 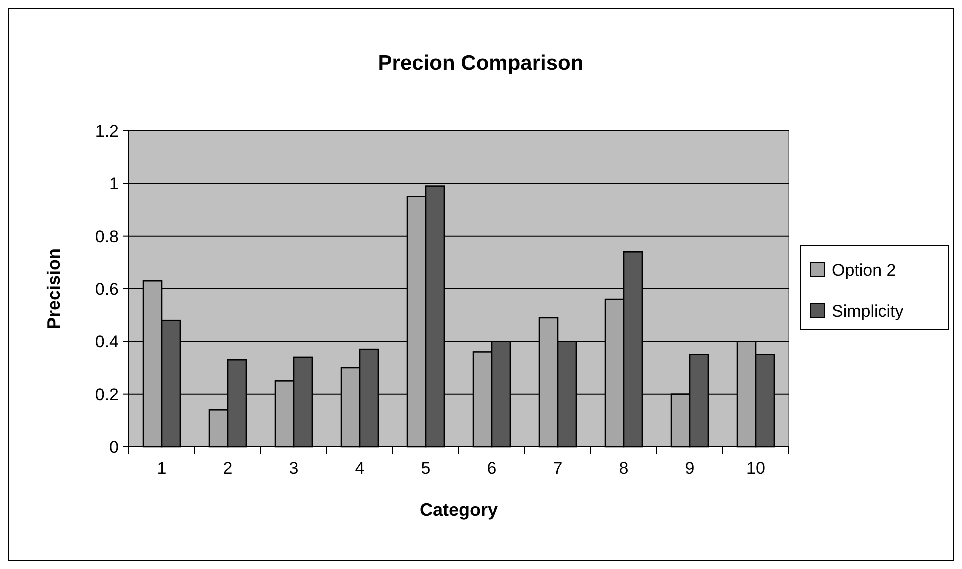 I want to click on legend-label: Option 2, so click(x=864, y=270).